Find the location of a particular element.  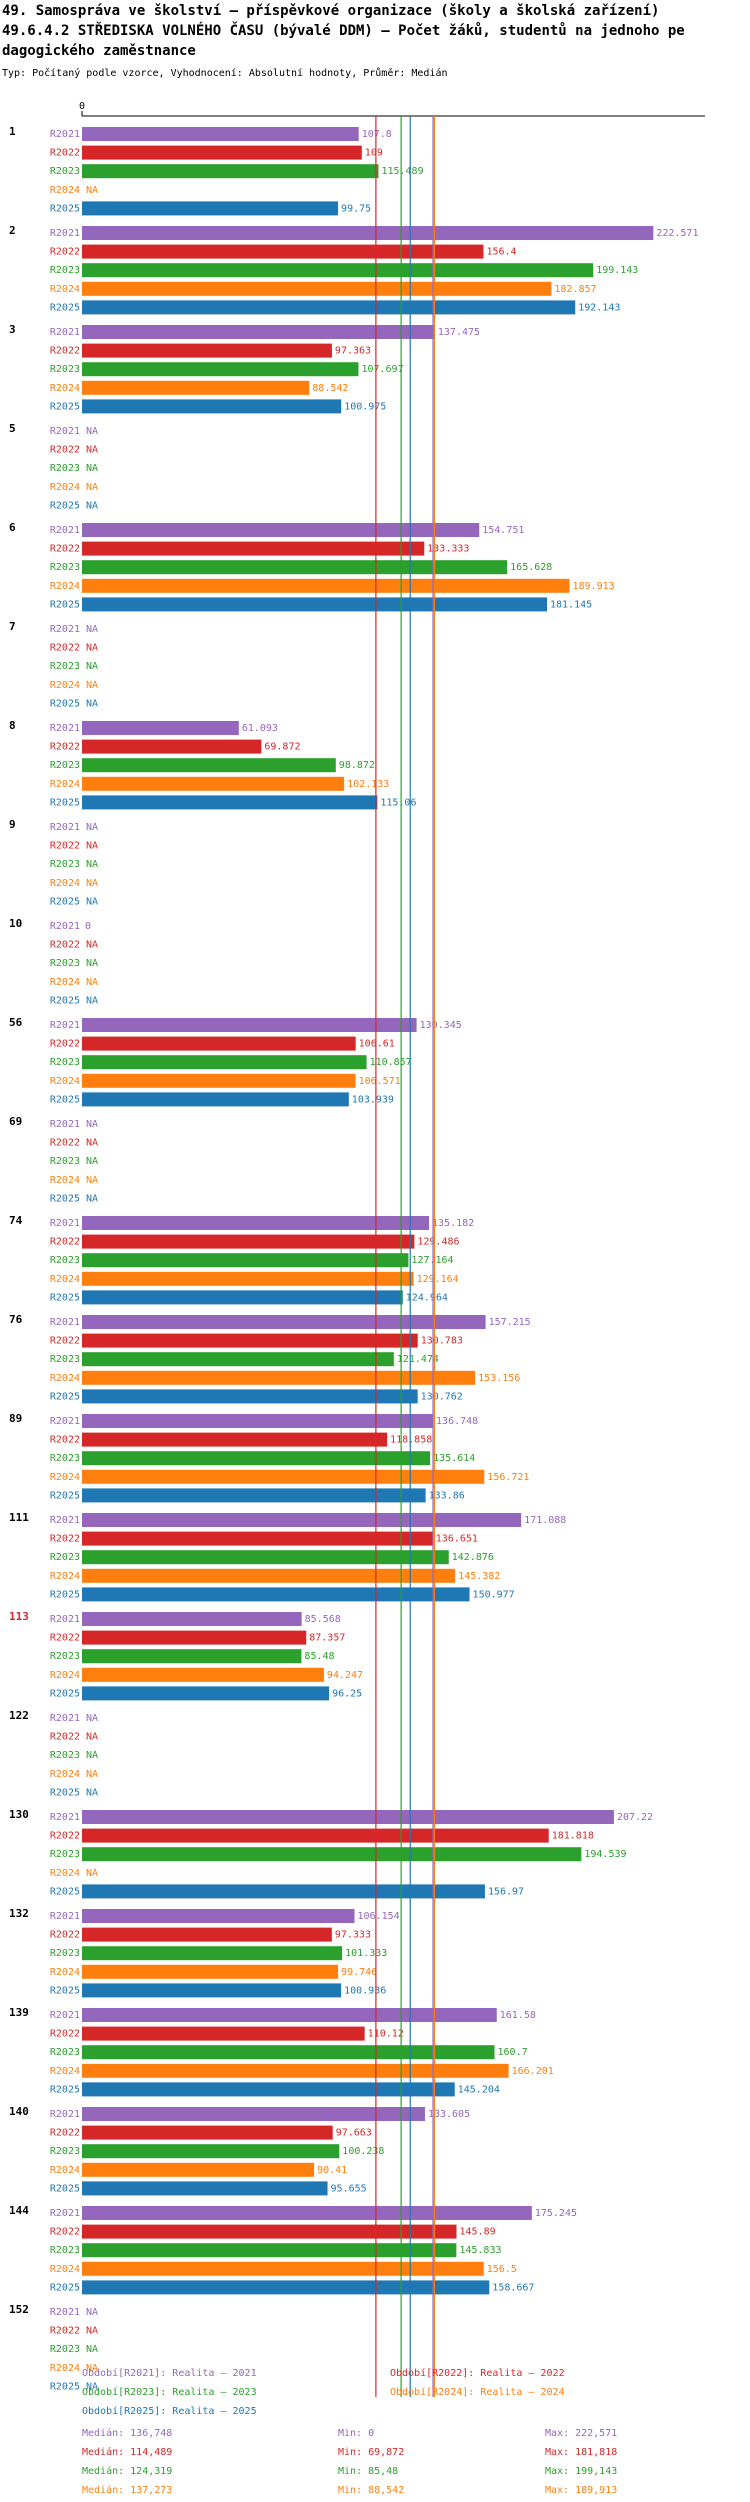

series-label-9-R2021: R2021 is located at coordinates (65, 827).